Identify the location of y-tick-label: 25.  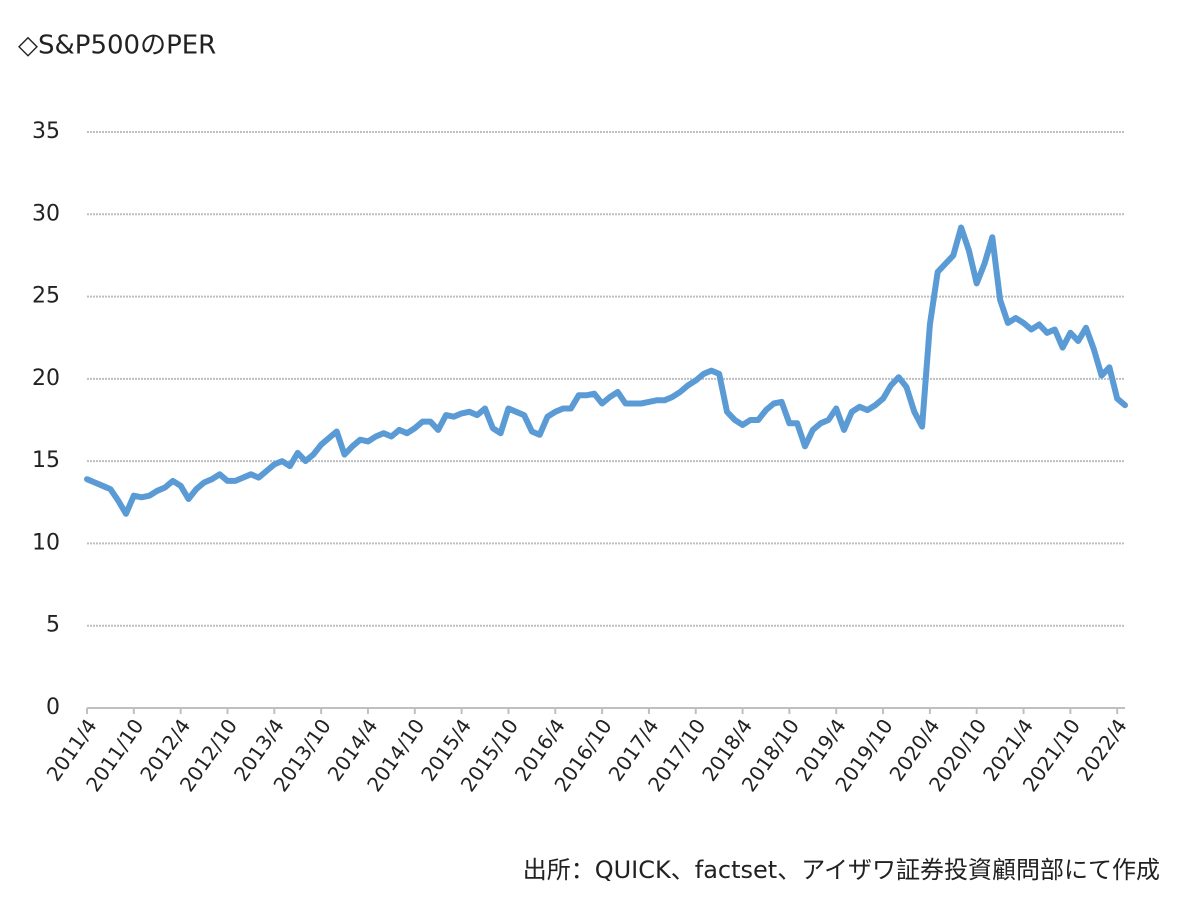
(46, 296).